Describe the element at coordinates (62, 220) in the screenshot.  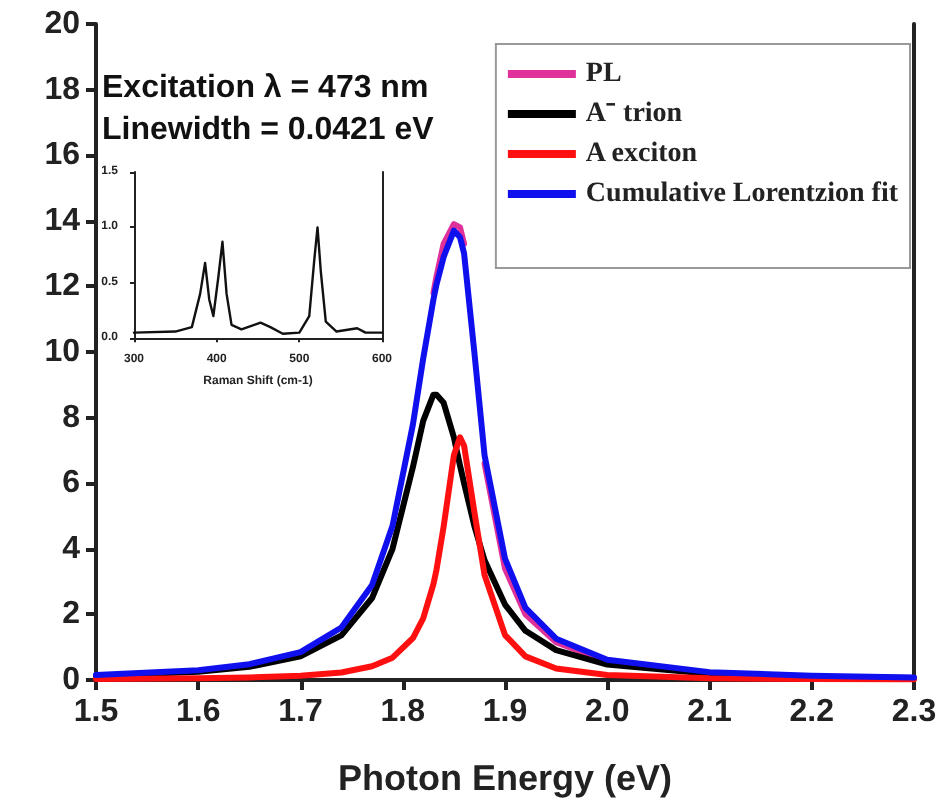
I see `y-tick-label: 14` at that location.